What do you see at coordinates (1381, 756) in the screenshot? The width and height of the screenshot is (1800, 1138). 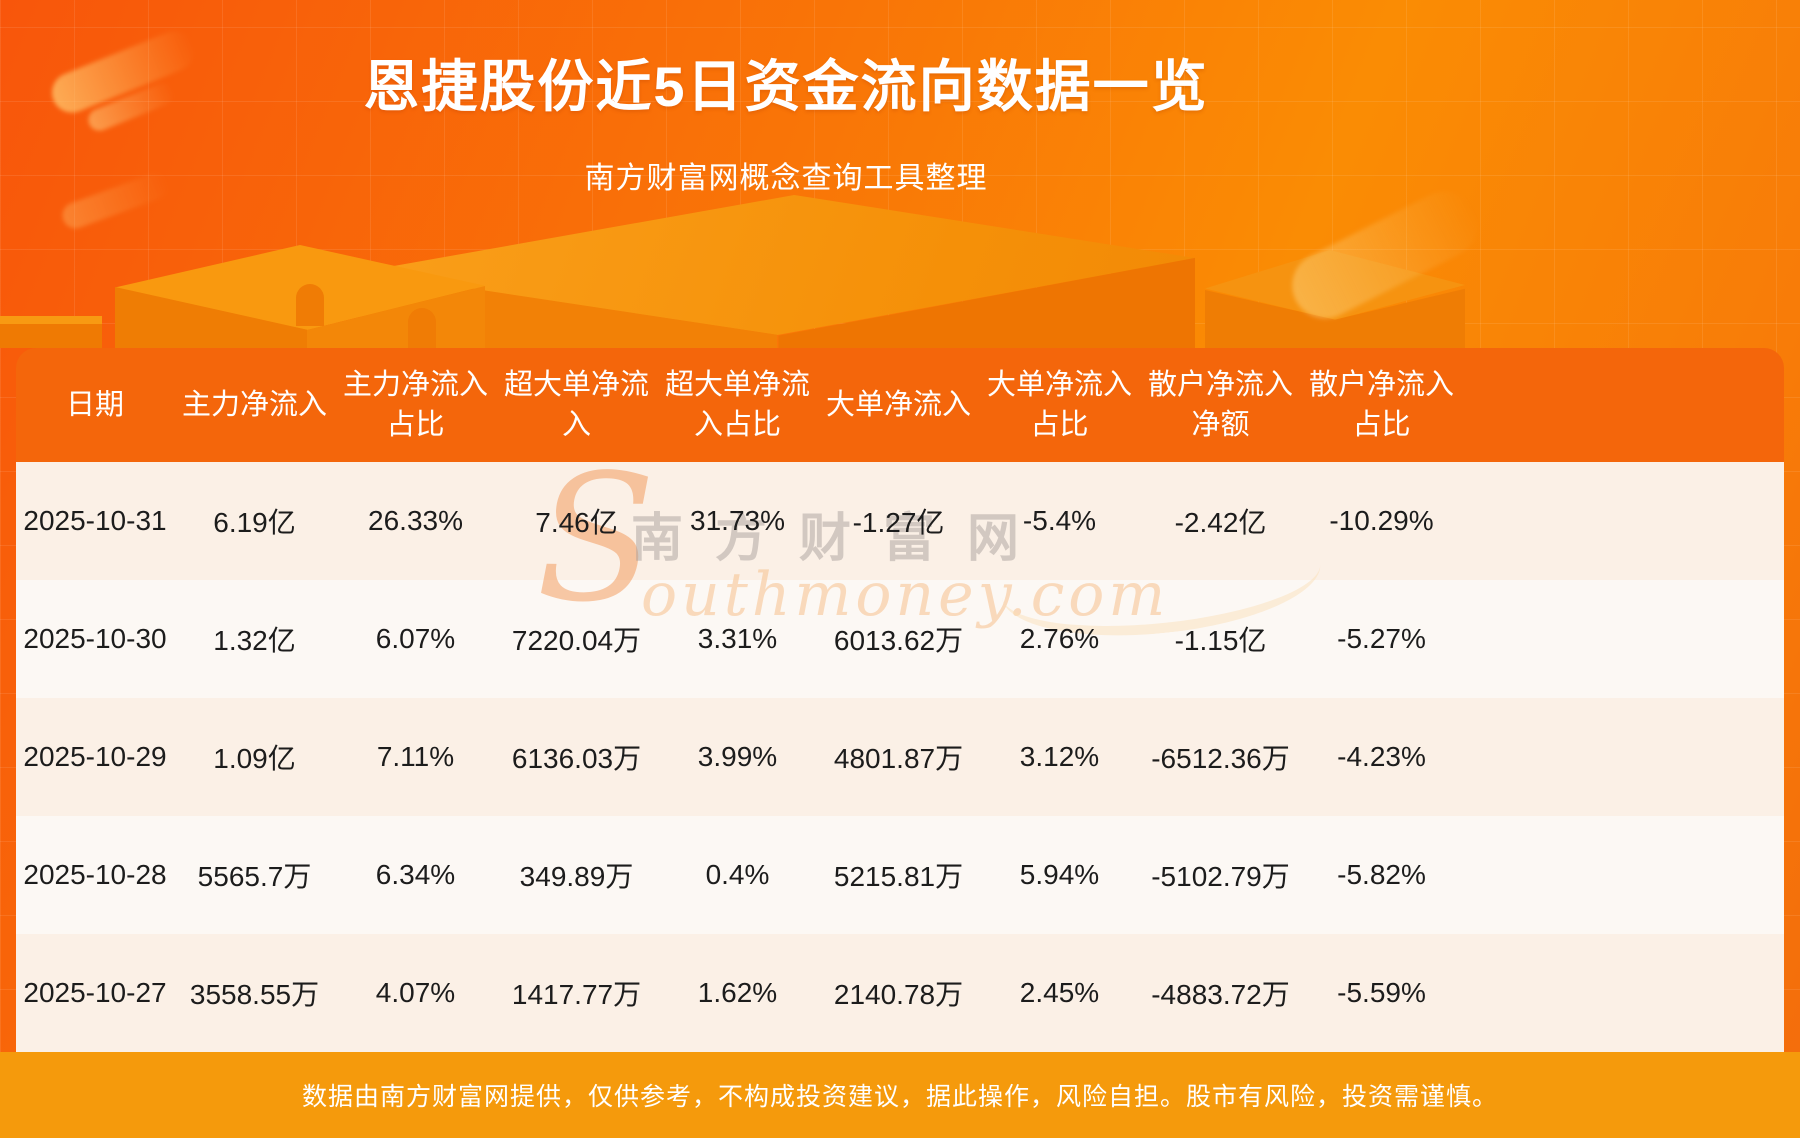 I see `table-cell: -4.23%` at bounding box center [1381, 756].